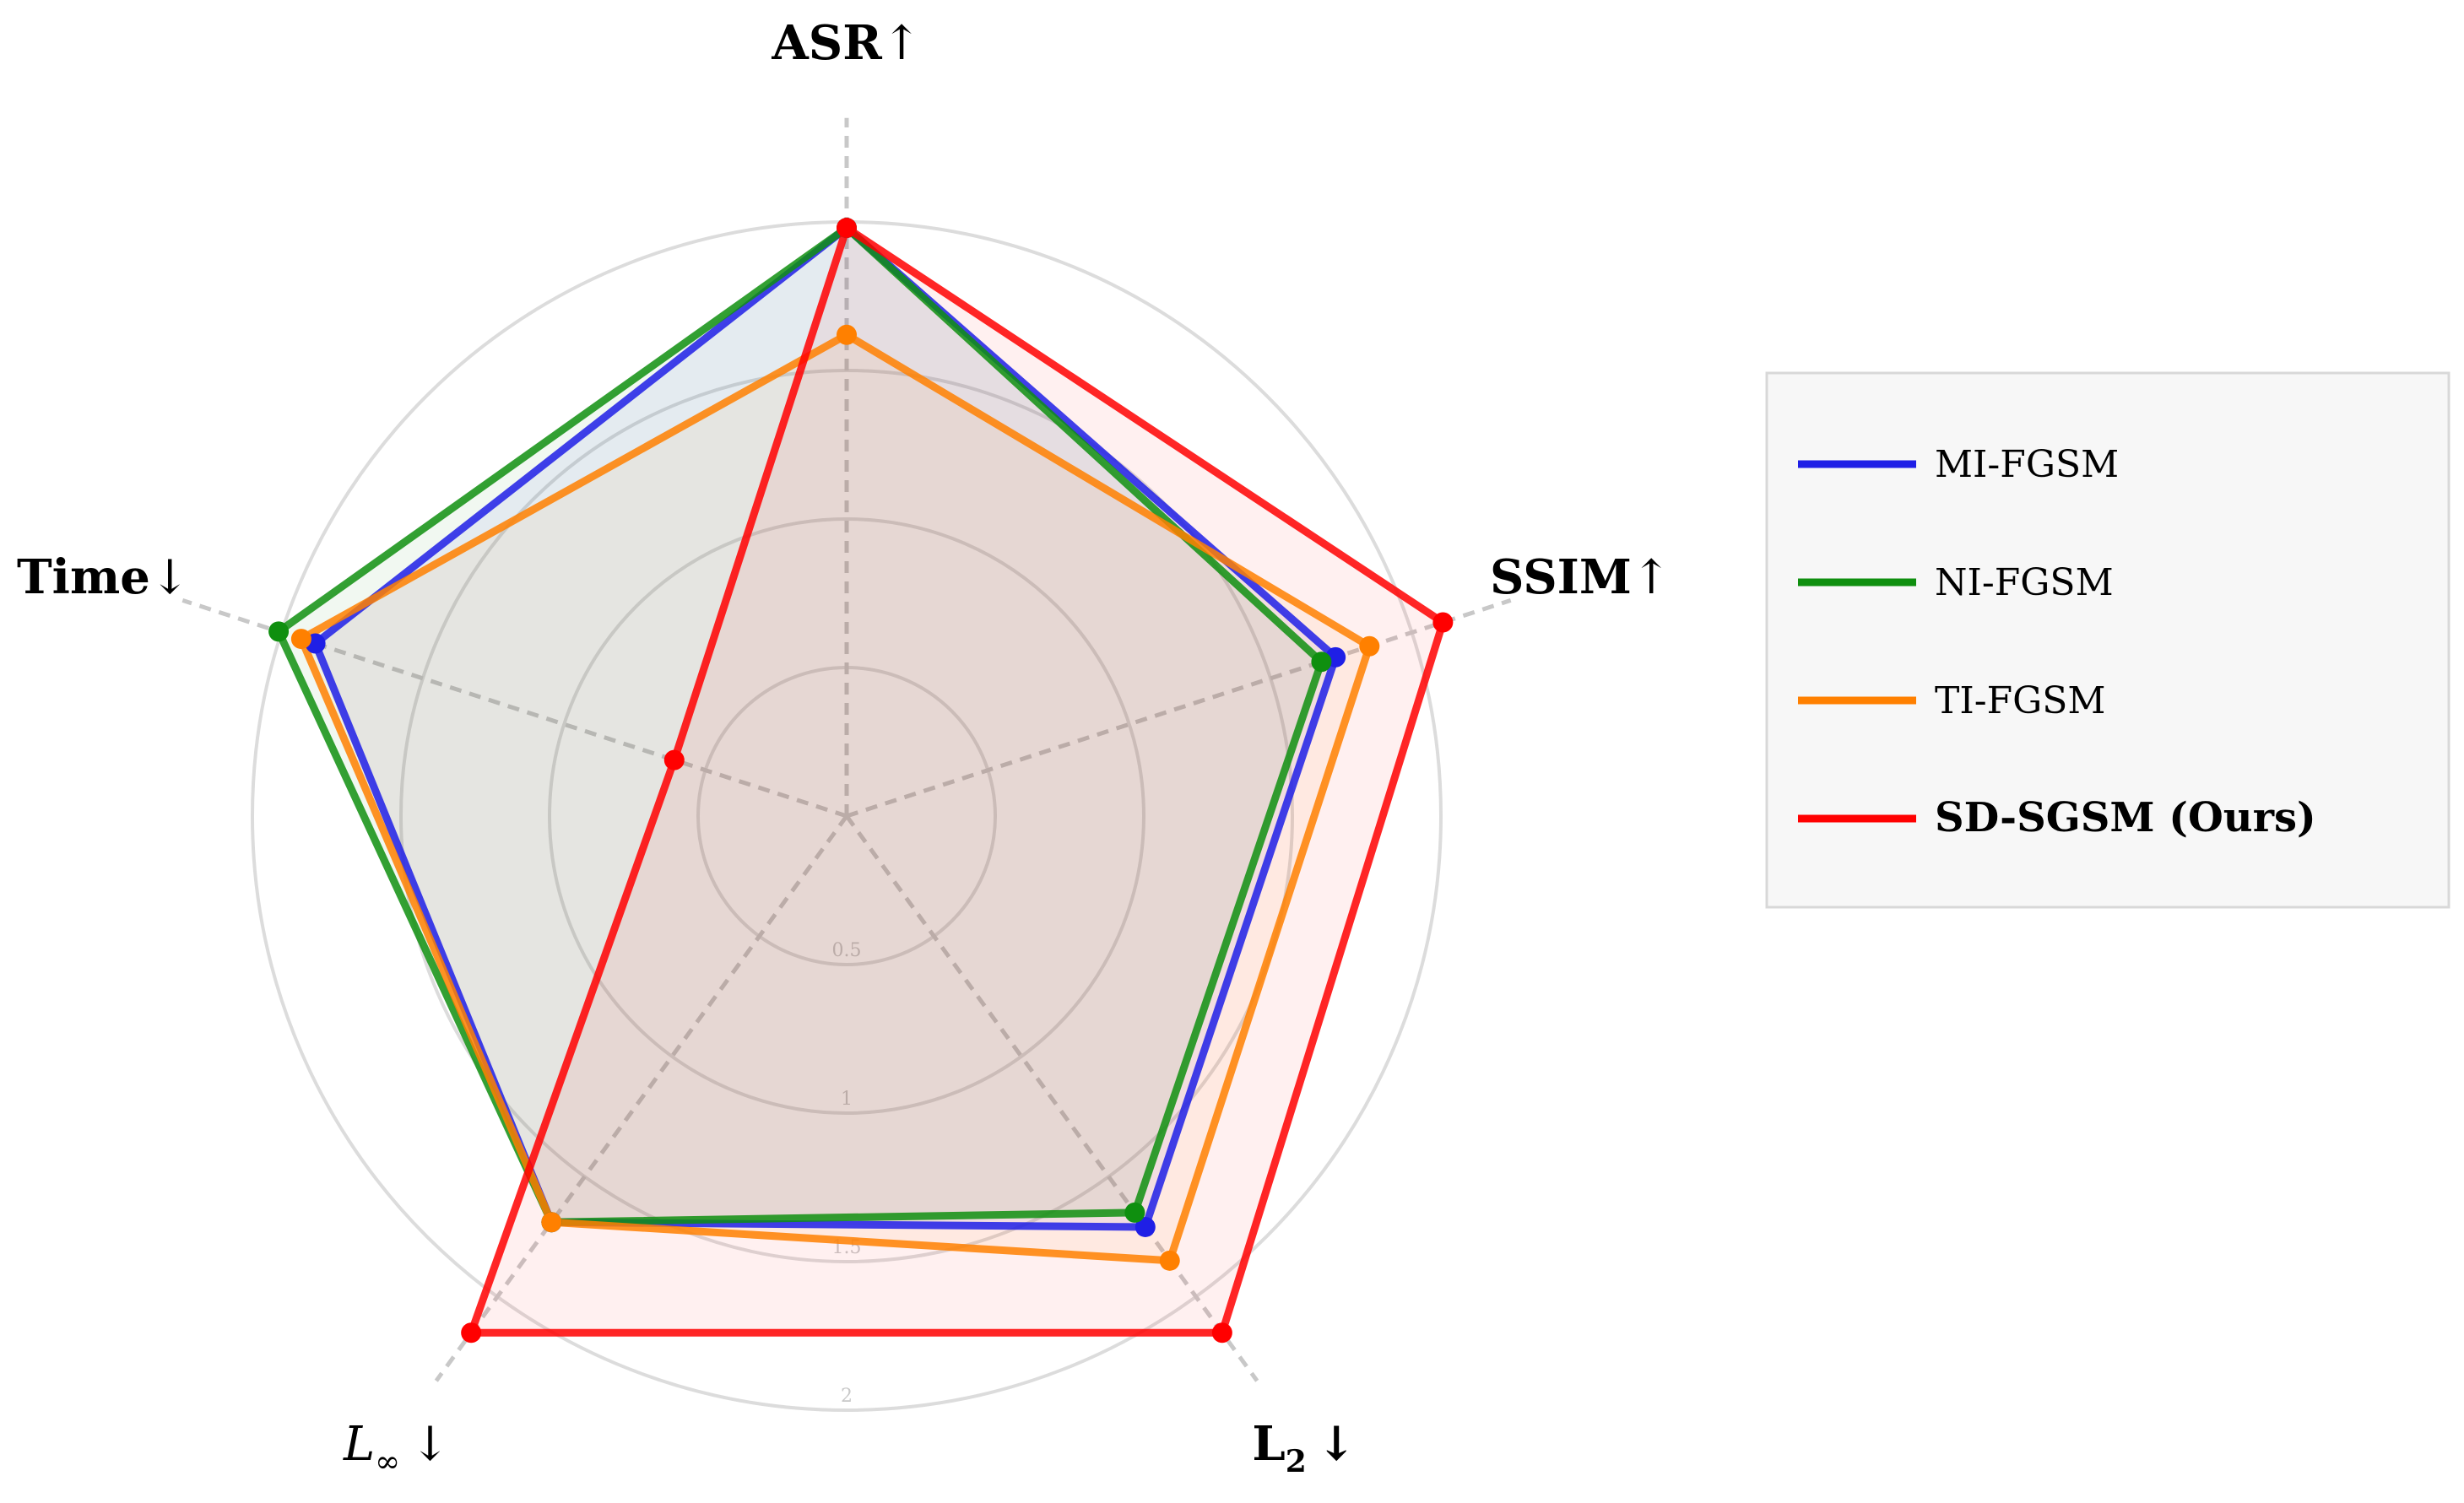 The image size is (2464, 1503). What do you see at coordinates (103, 577) in the screenshot?
I see `axis-label-4: Time↓` at bounding box center [103, 577].